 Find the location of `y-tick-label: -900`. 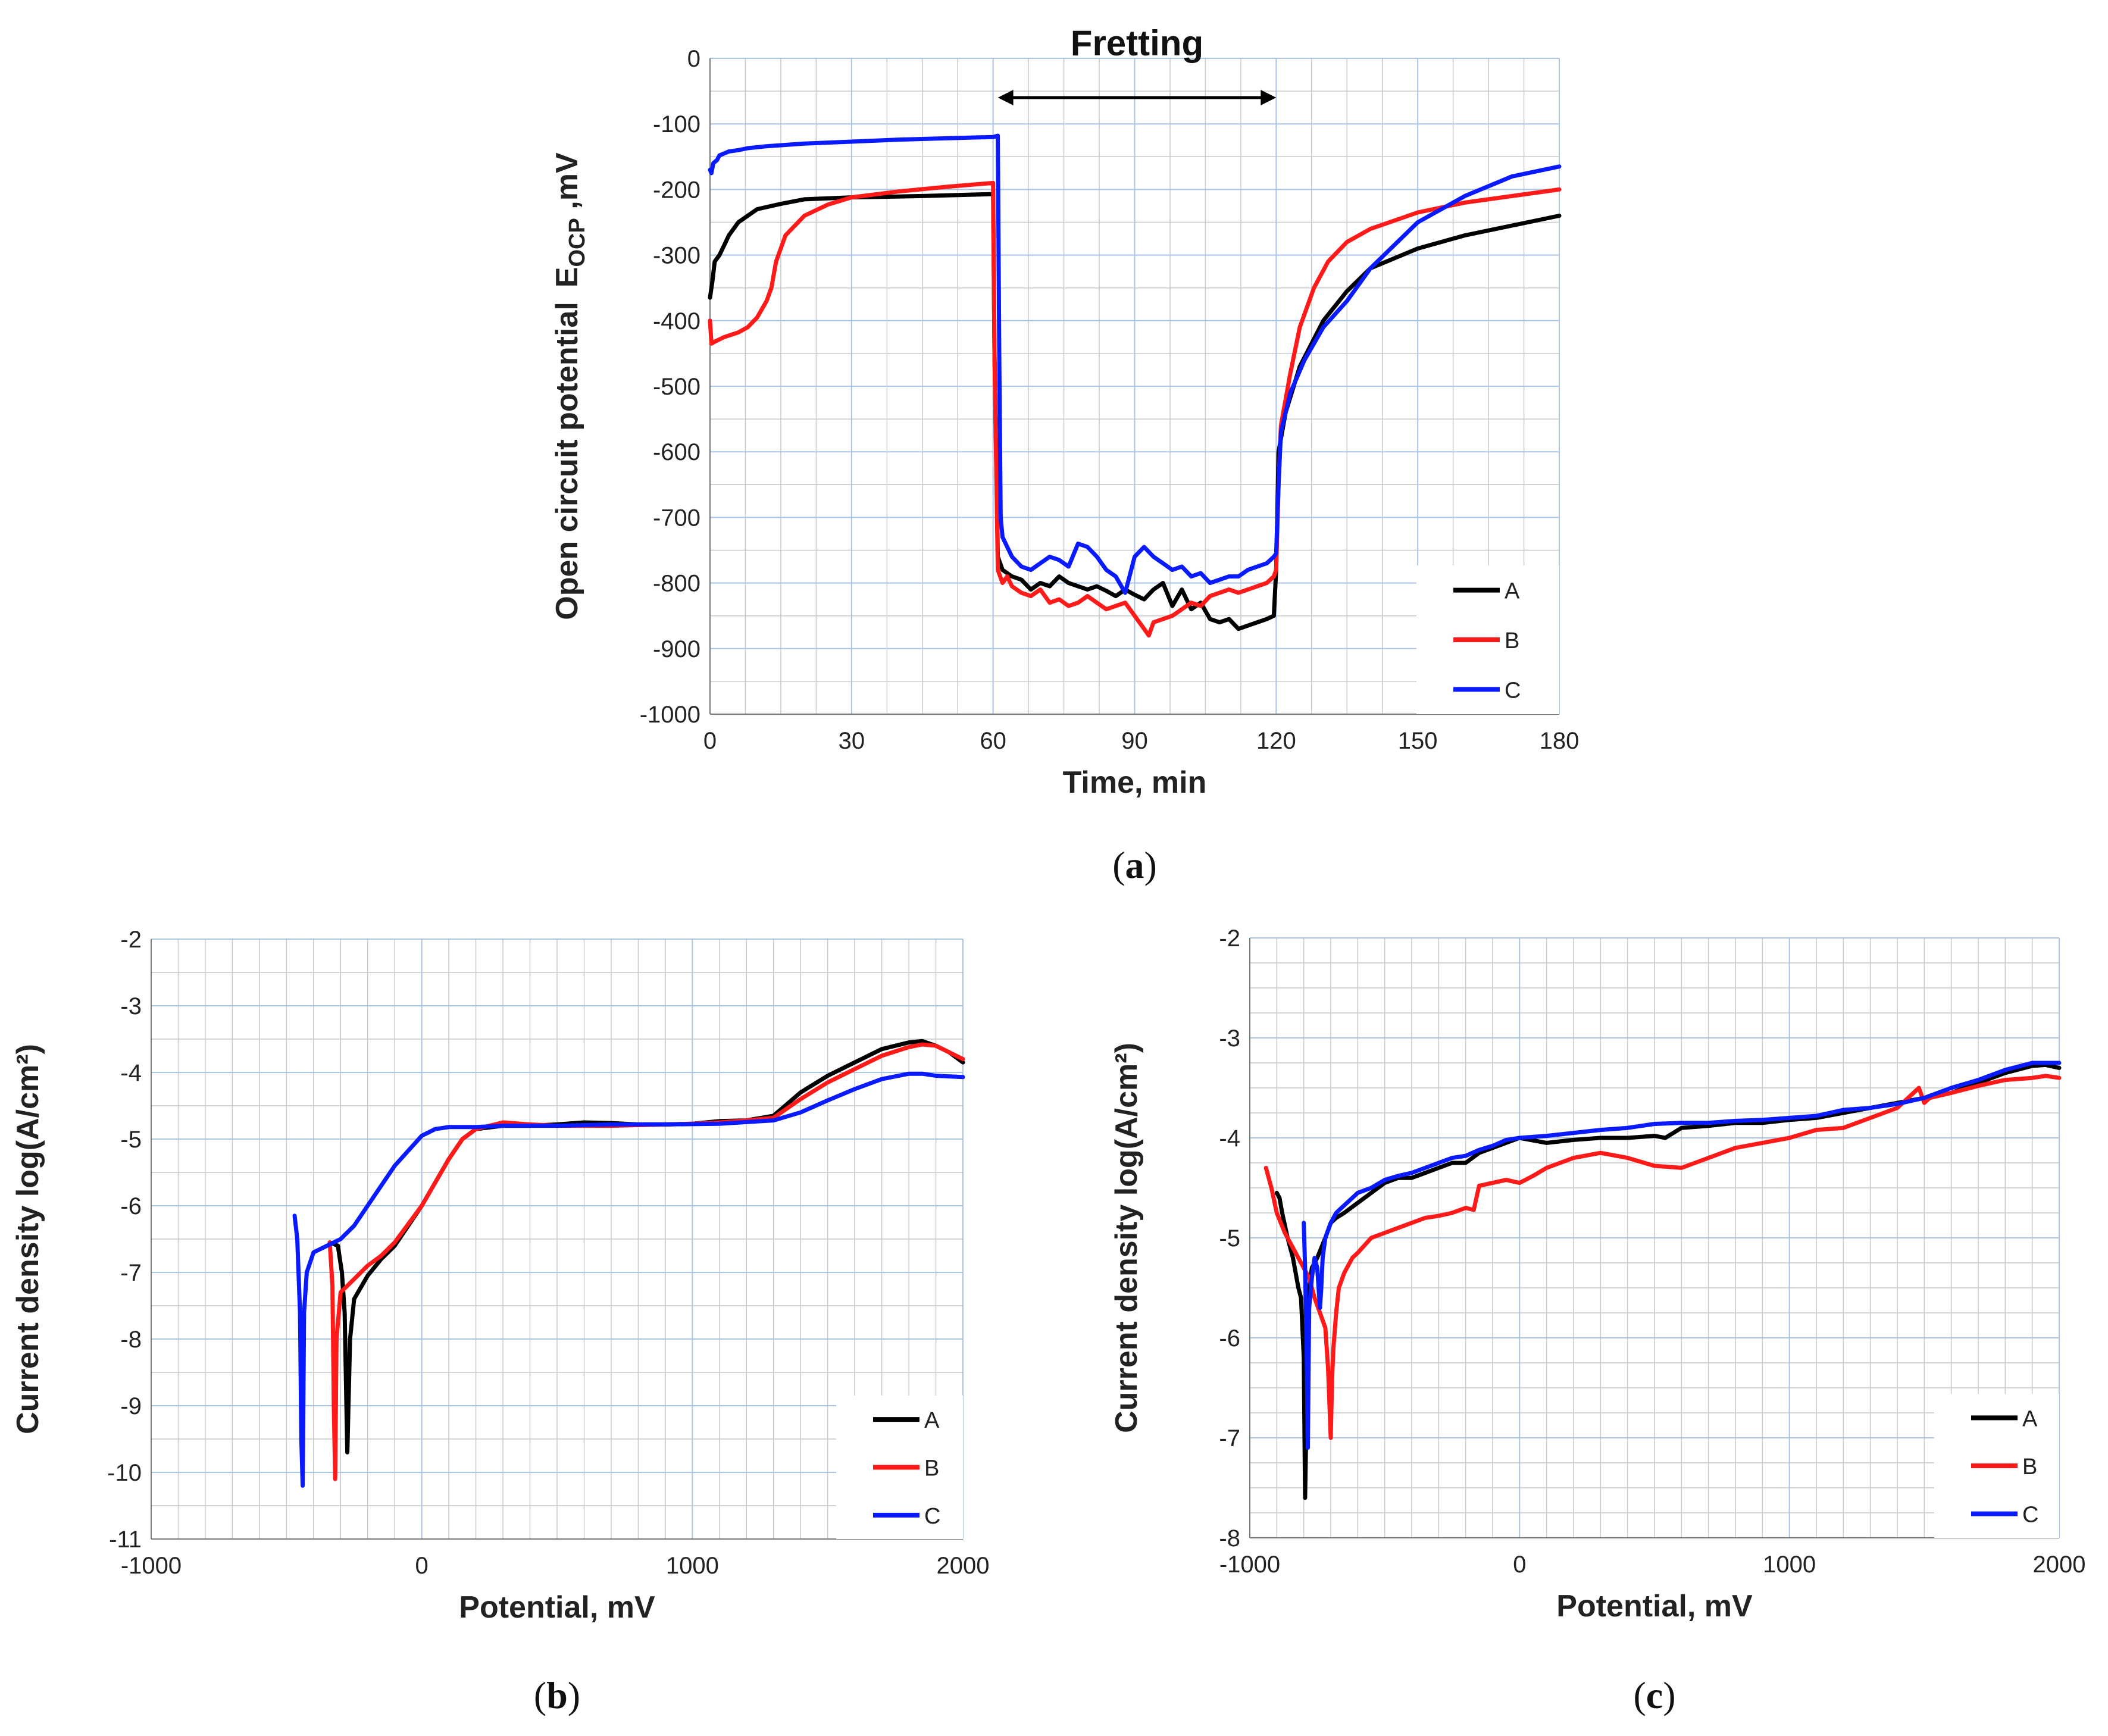

y-tick-label: -900 is located at coordinates (677, 649).